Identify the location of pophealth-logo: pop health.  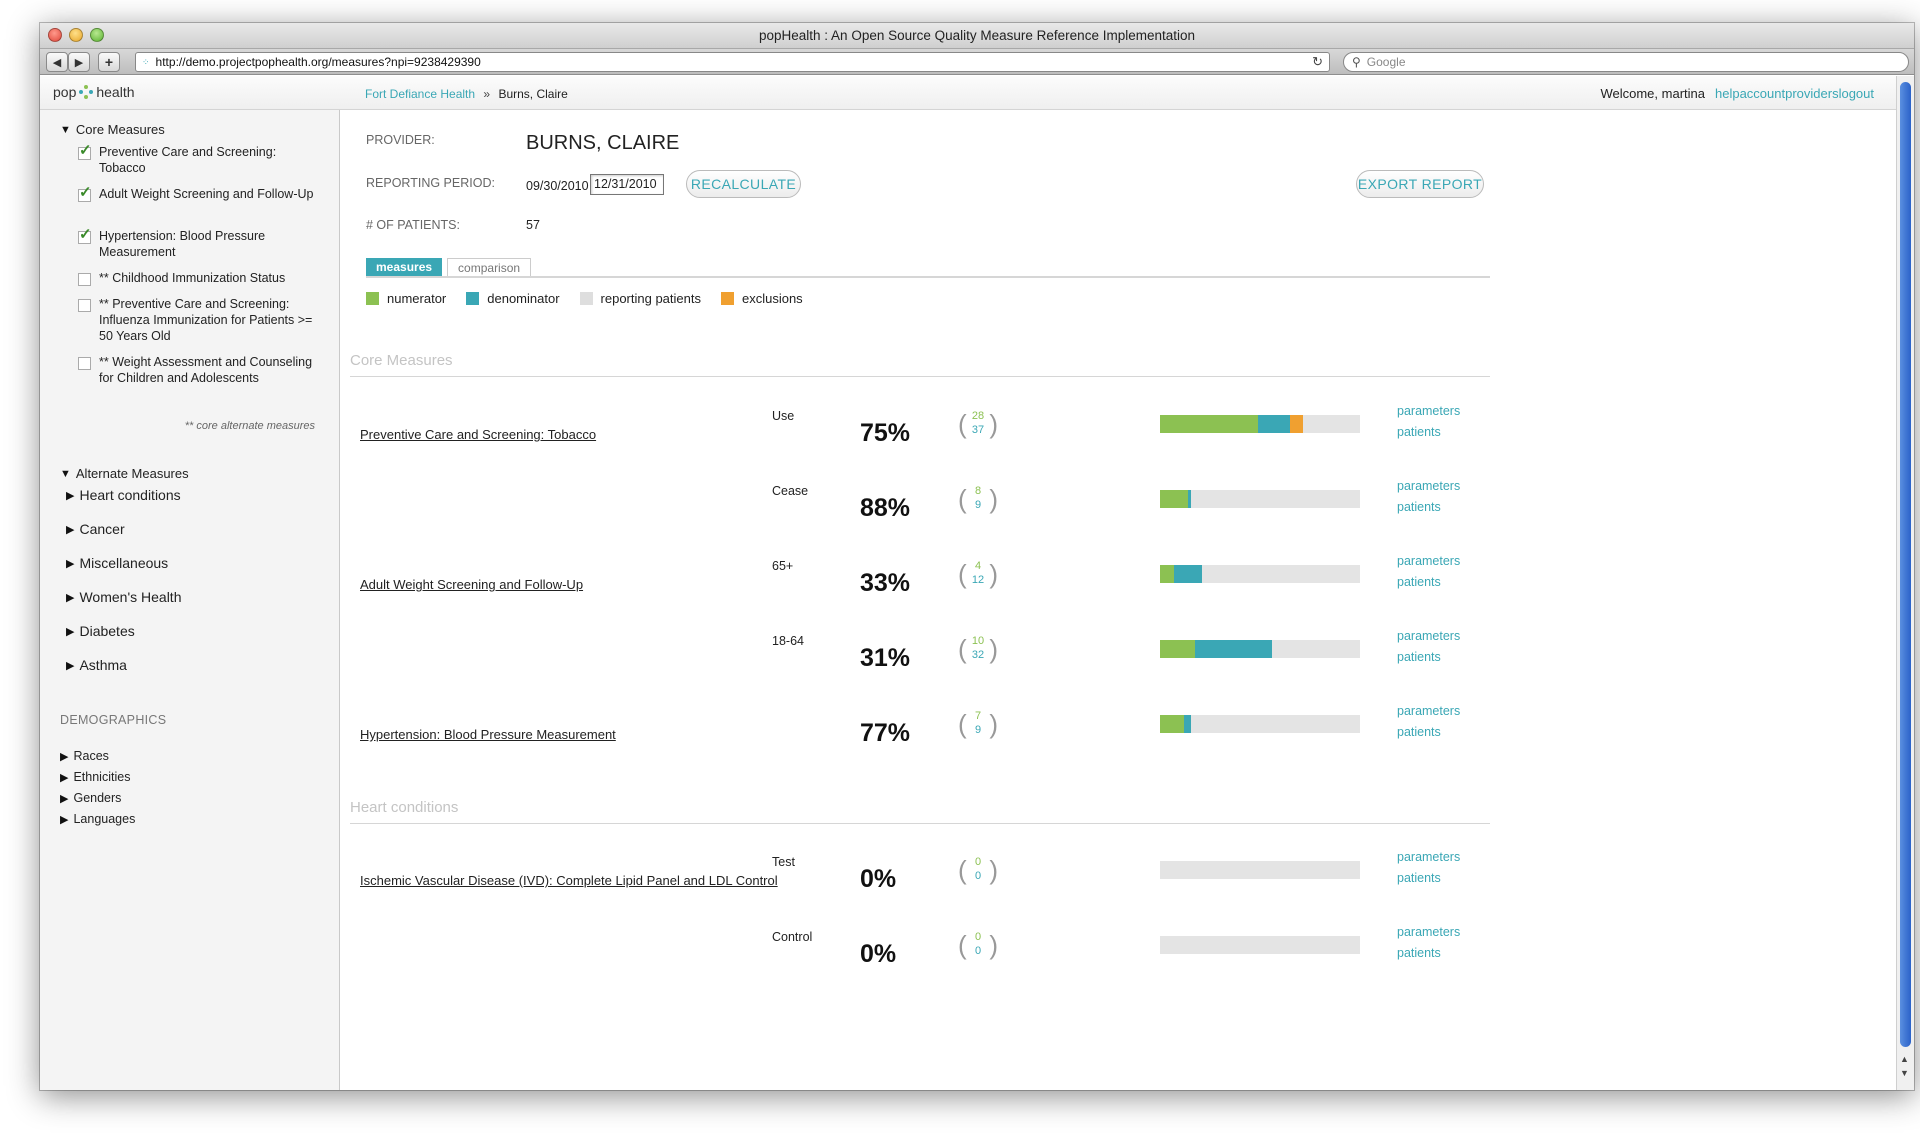
(94, 92).